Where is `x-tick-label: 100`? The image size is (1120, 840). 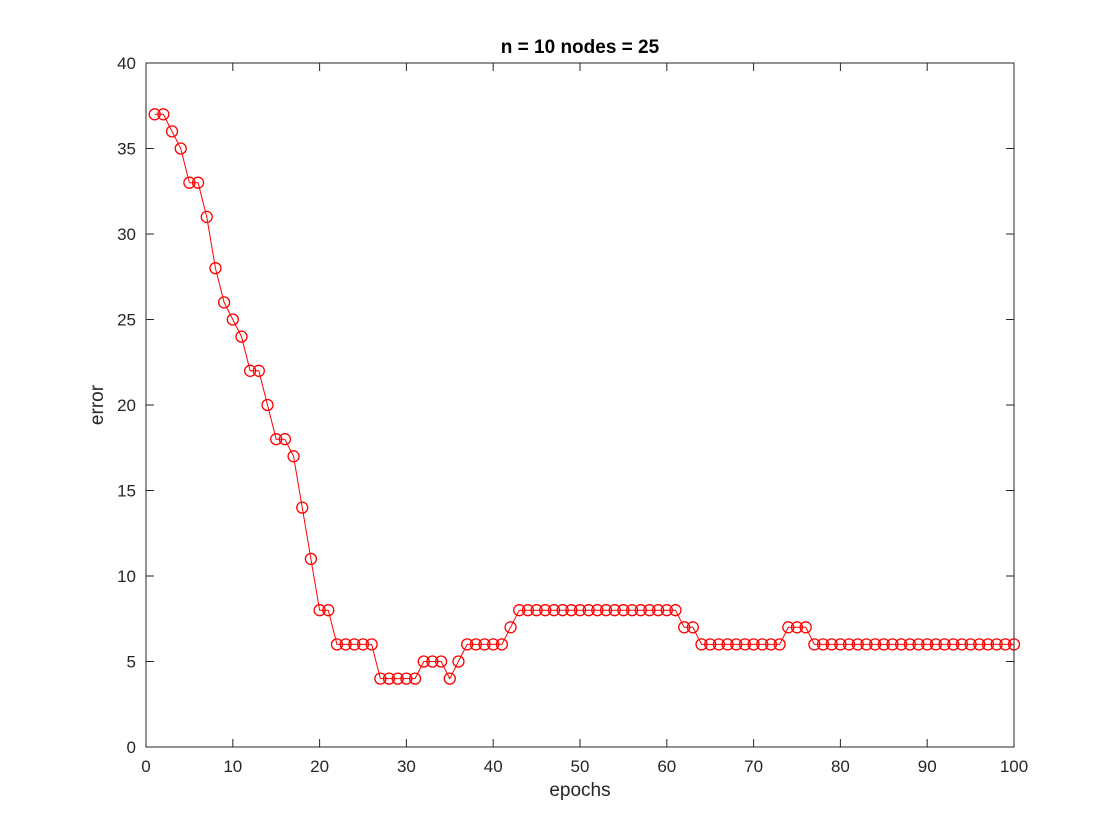 x-tick-label: 100 is located at coordinates (1014, 766).